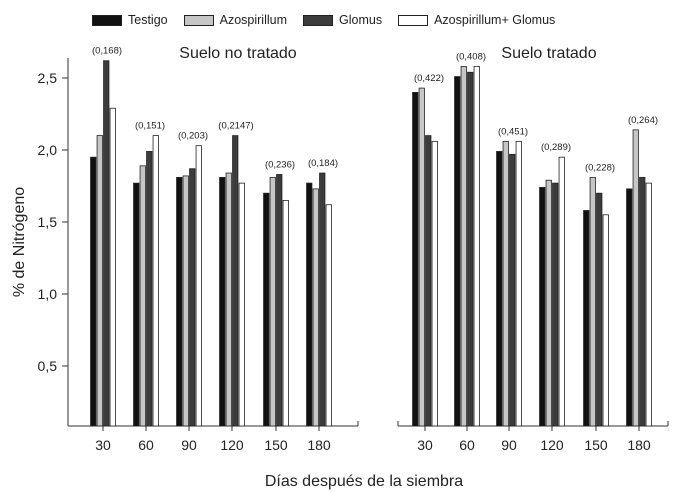  Describe the element at coordinates (48, 366) in the screenshot. I see `y-tick-label: 0,5` at that location.